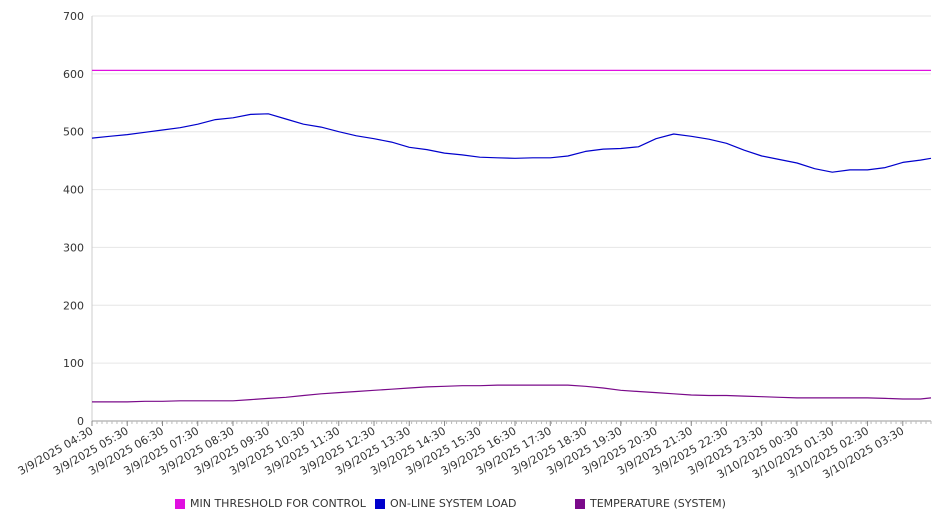 Image resolution: width=946 pixels, height=526 pixels. I want to click on y-tick-label-700: 700, so click(73, 16).